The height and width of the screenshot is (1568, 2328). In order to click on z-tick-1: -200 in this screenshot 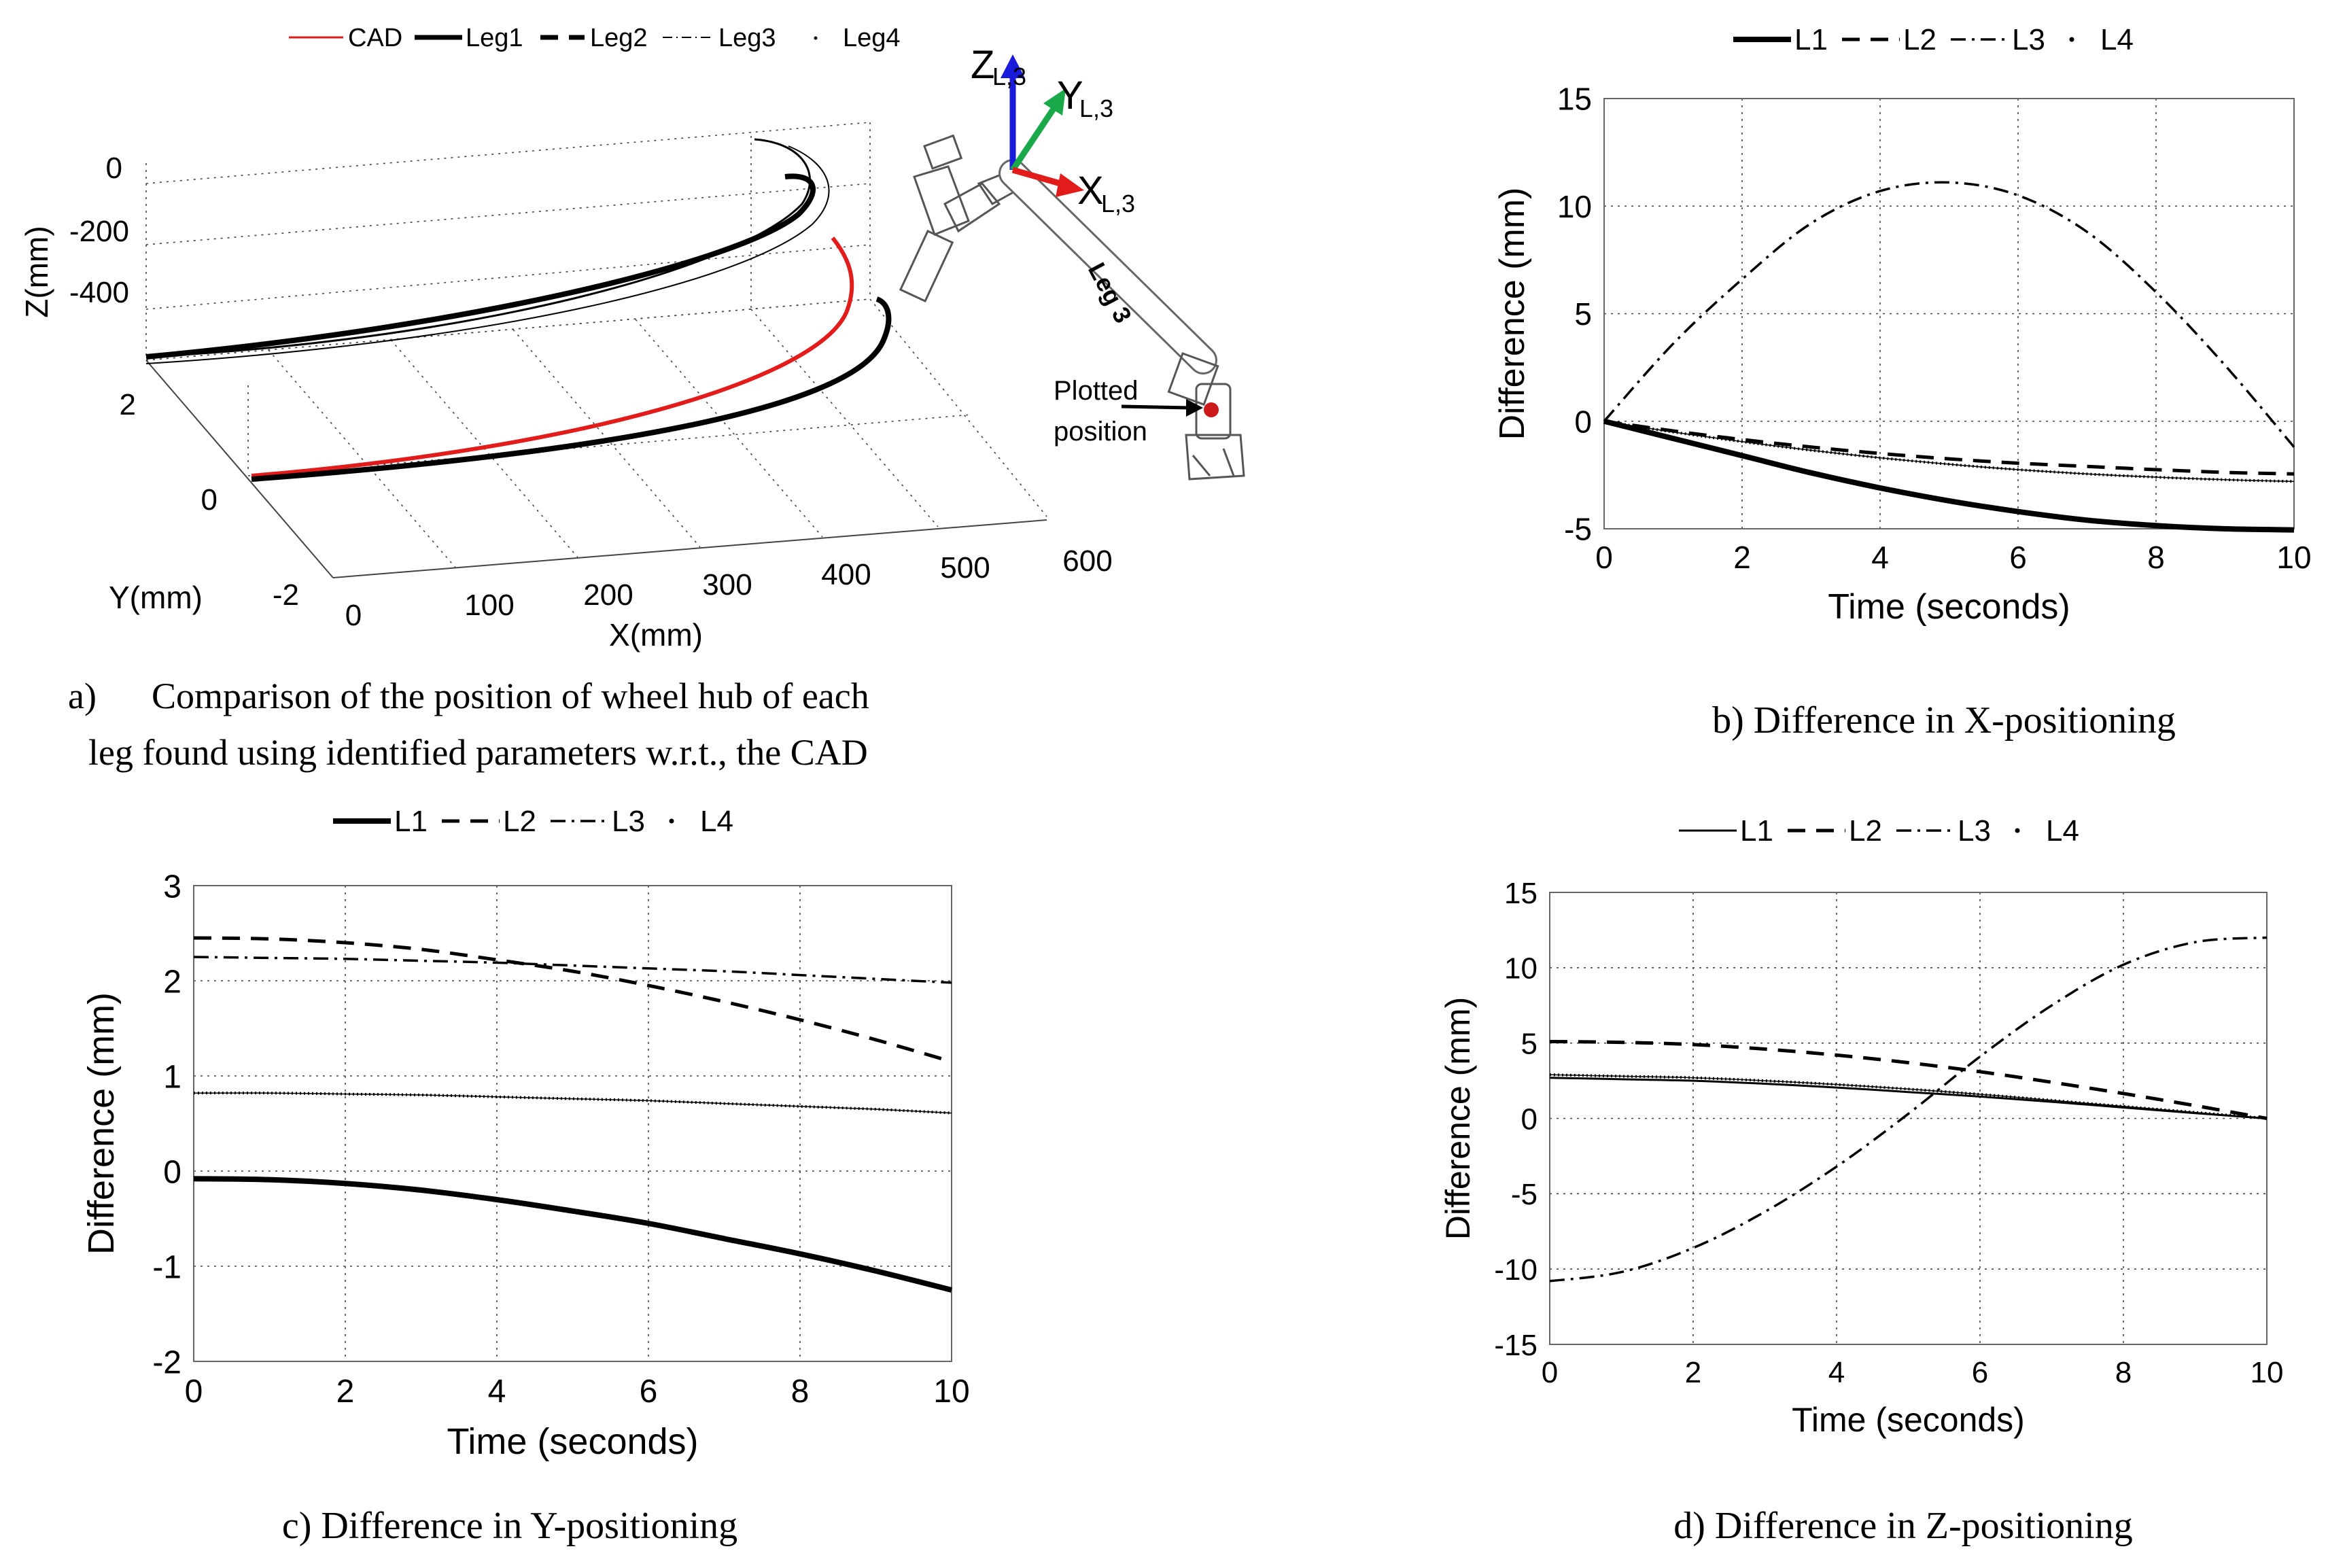, I will do `click(99, 231)`.